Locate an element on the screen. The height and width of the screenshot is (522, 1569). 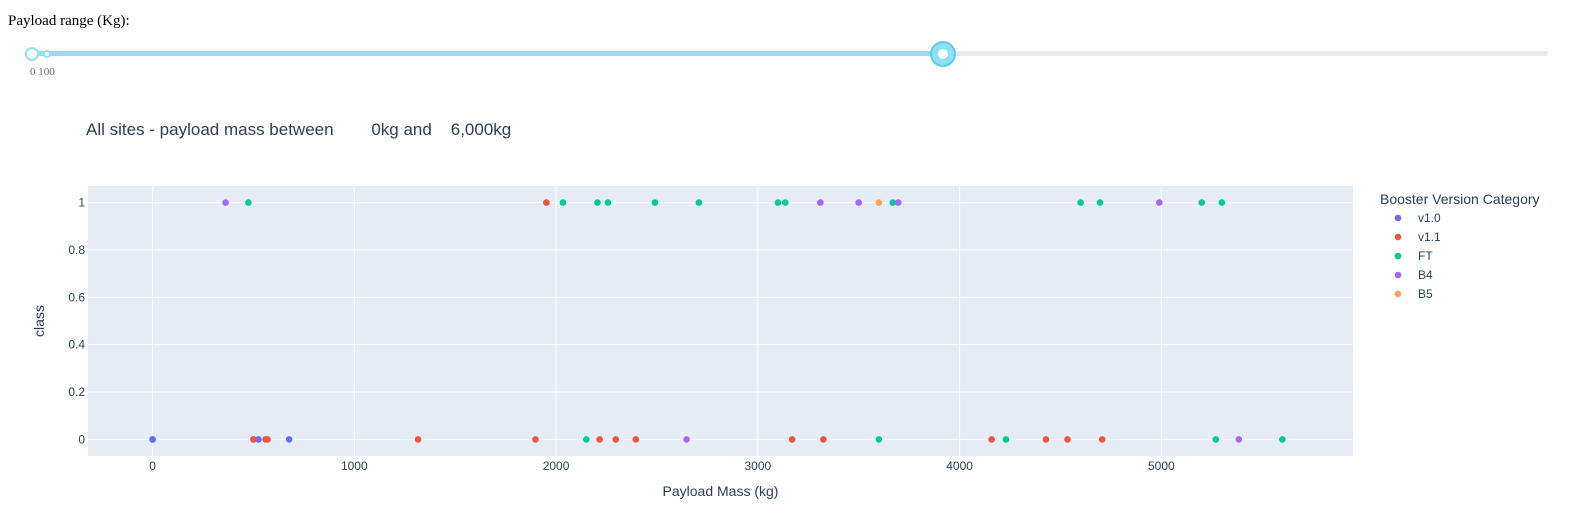
y-tick-label: 0.8 is located at coordinates (76, 250).